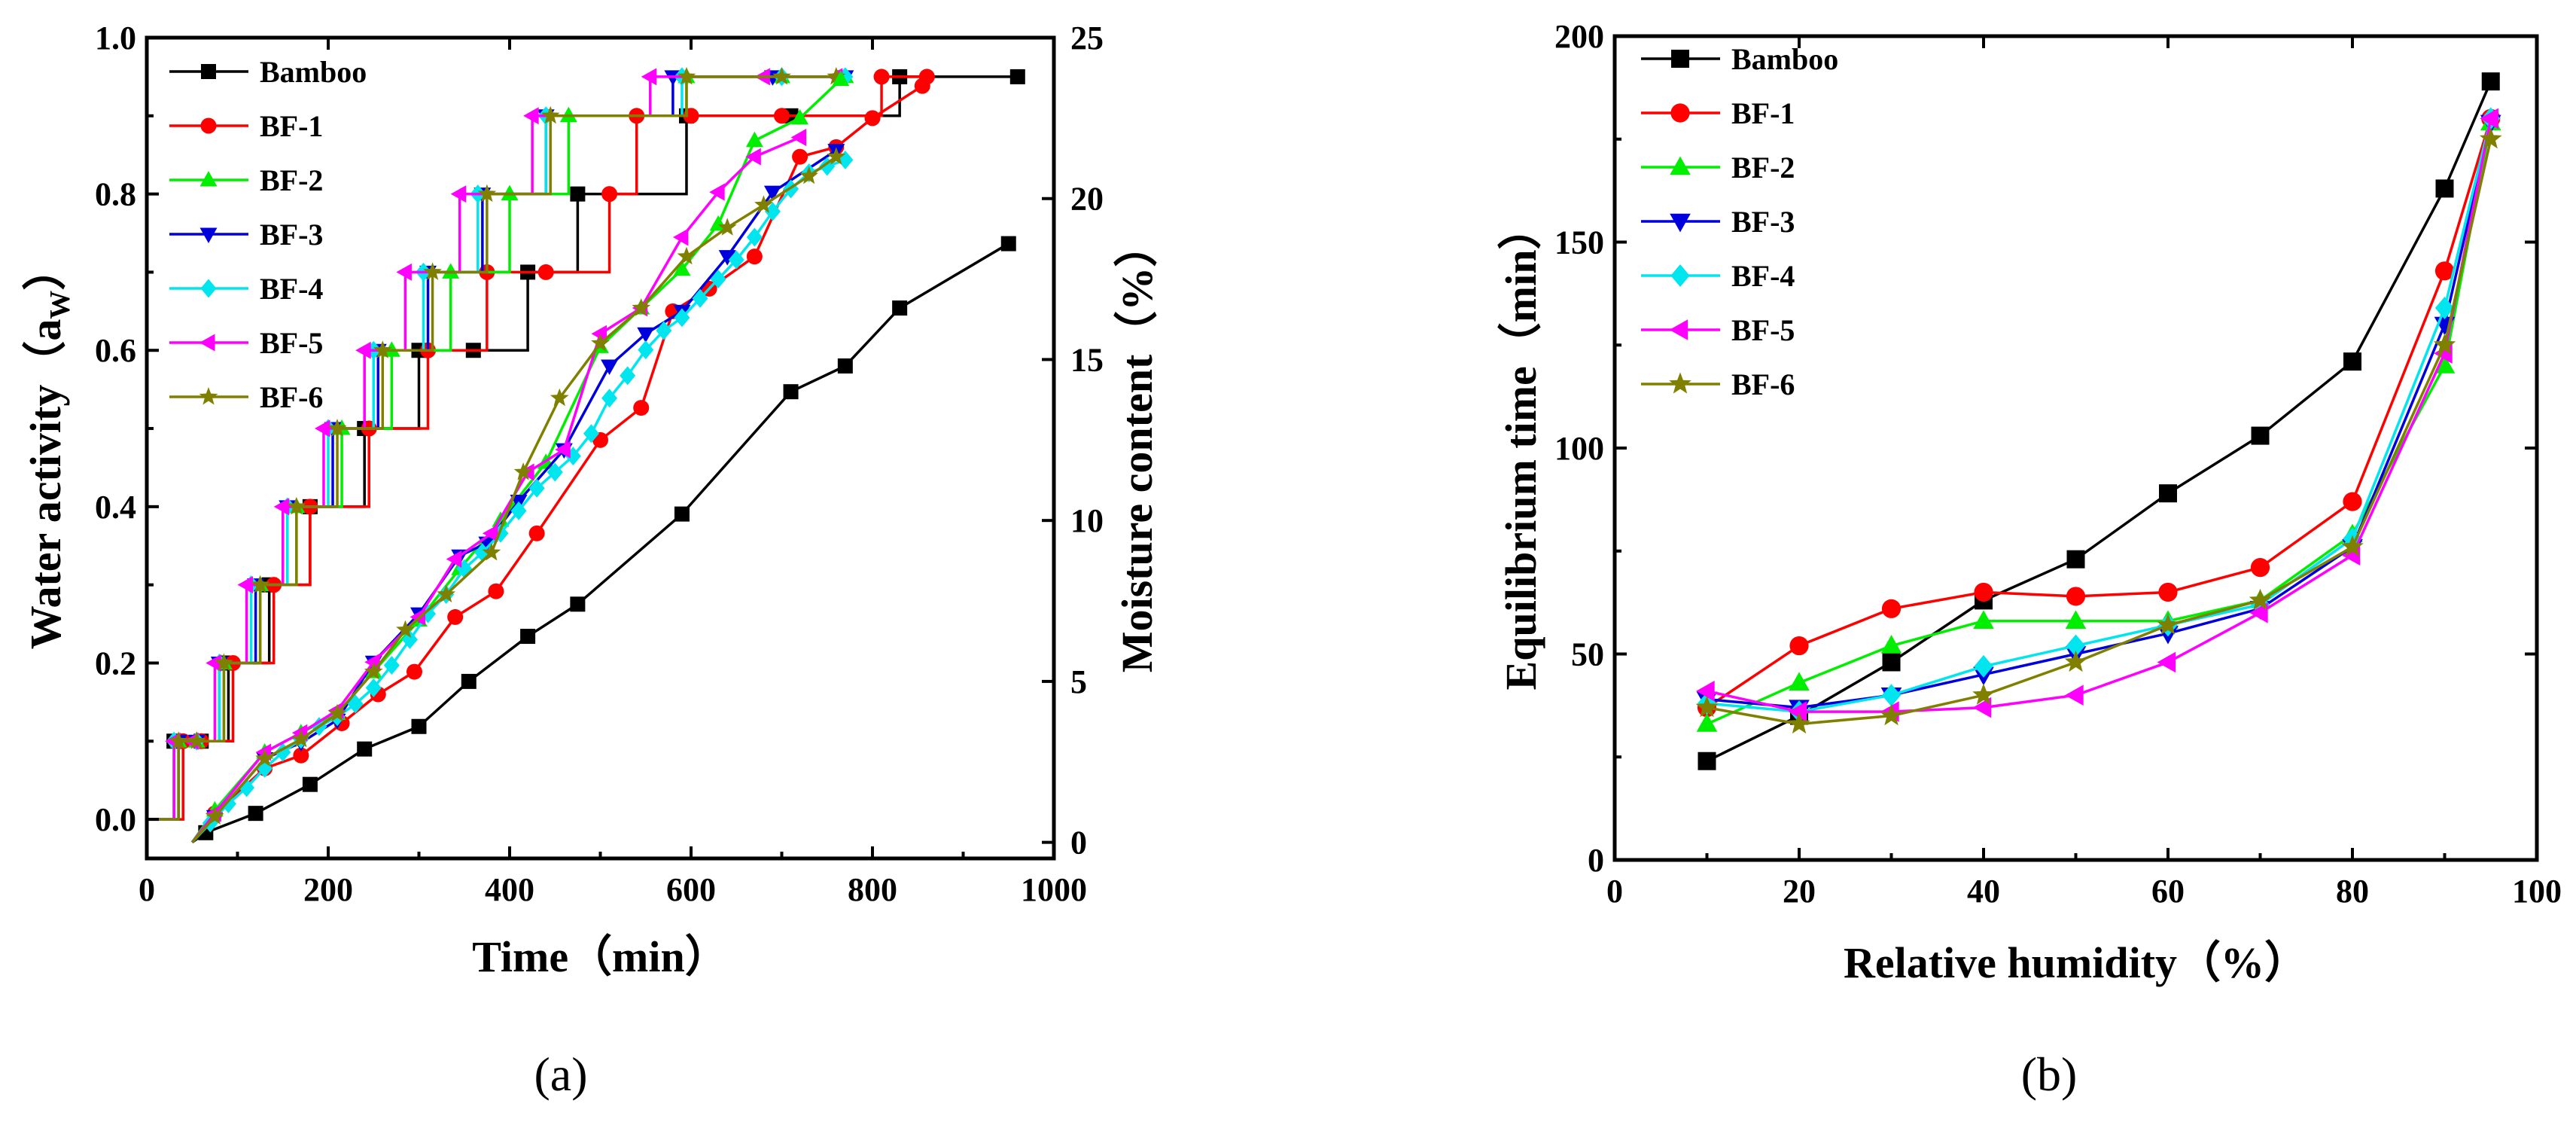 This screenshot has height=1122, width=2576. What do you see at coordinates (2537, 891) in the screenshot?
I see `x-tick-label: 100` at bounding box center [2537, 891].